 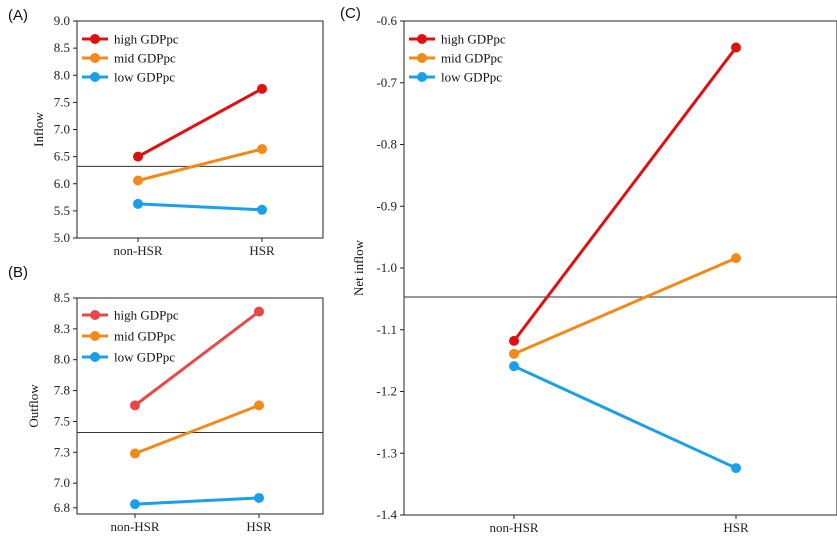 I want to click on plot-frame, so click(x=200, y=406).